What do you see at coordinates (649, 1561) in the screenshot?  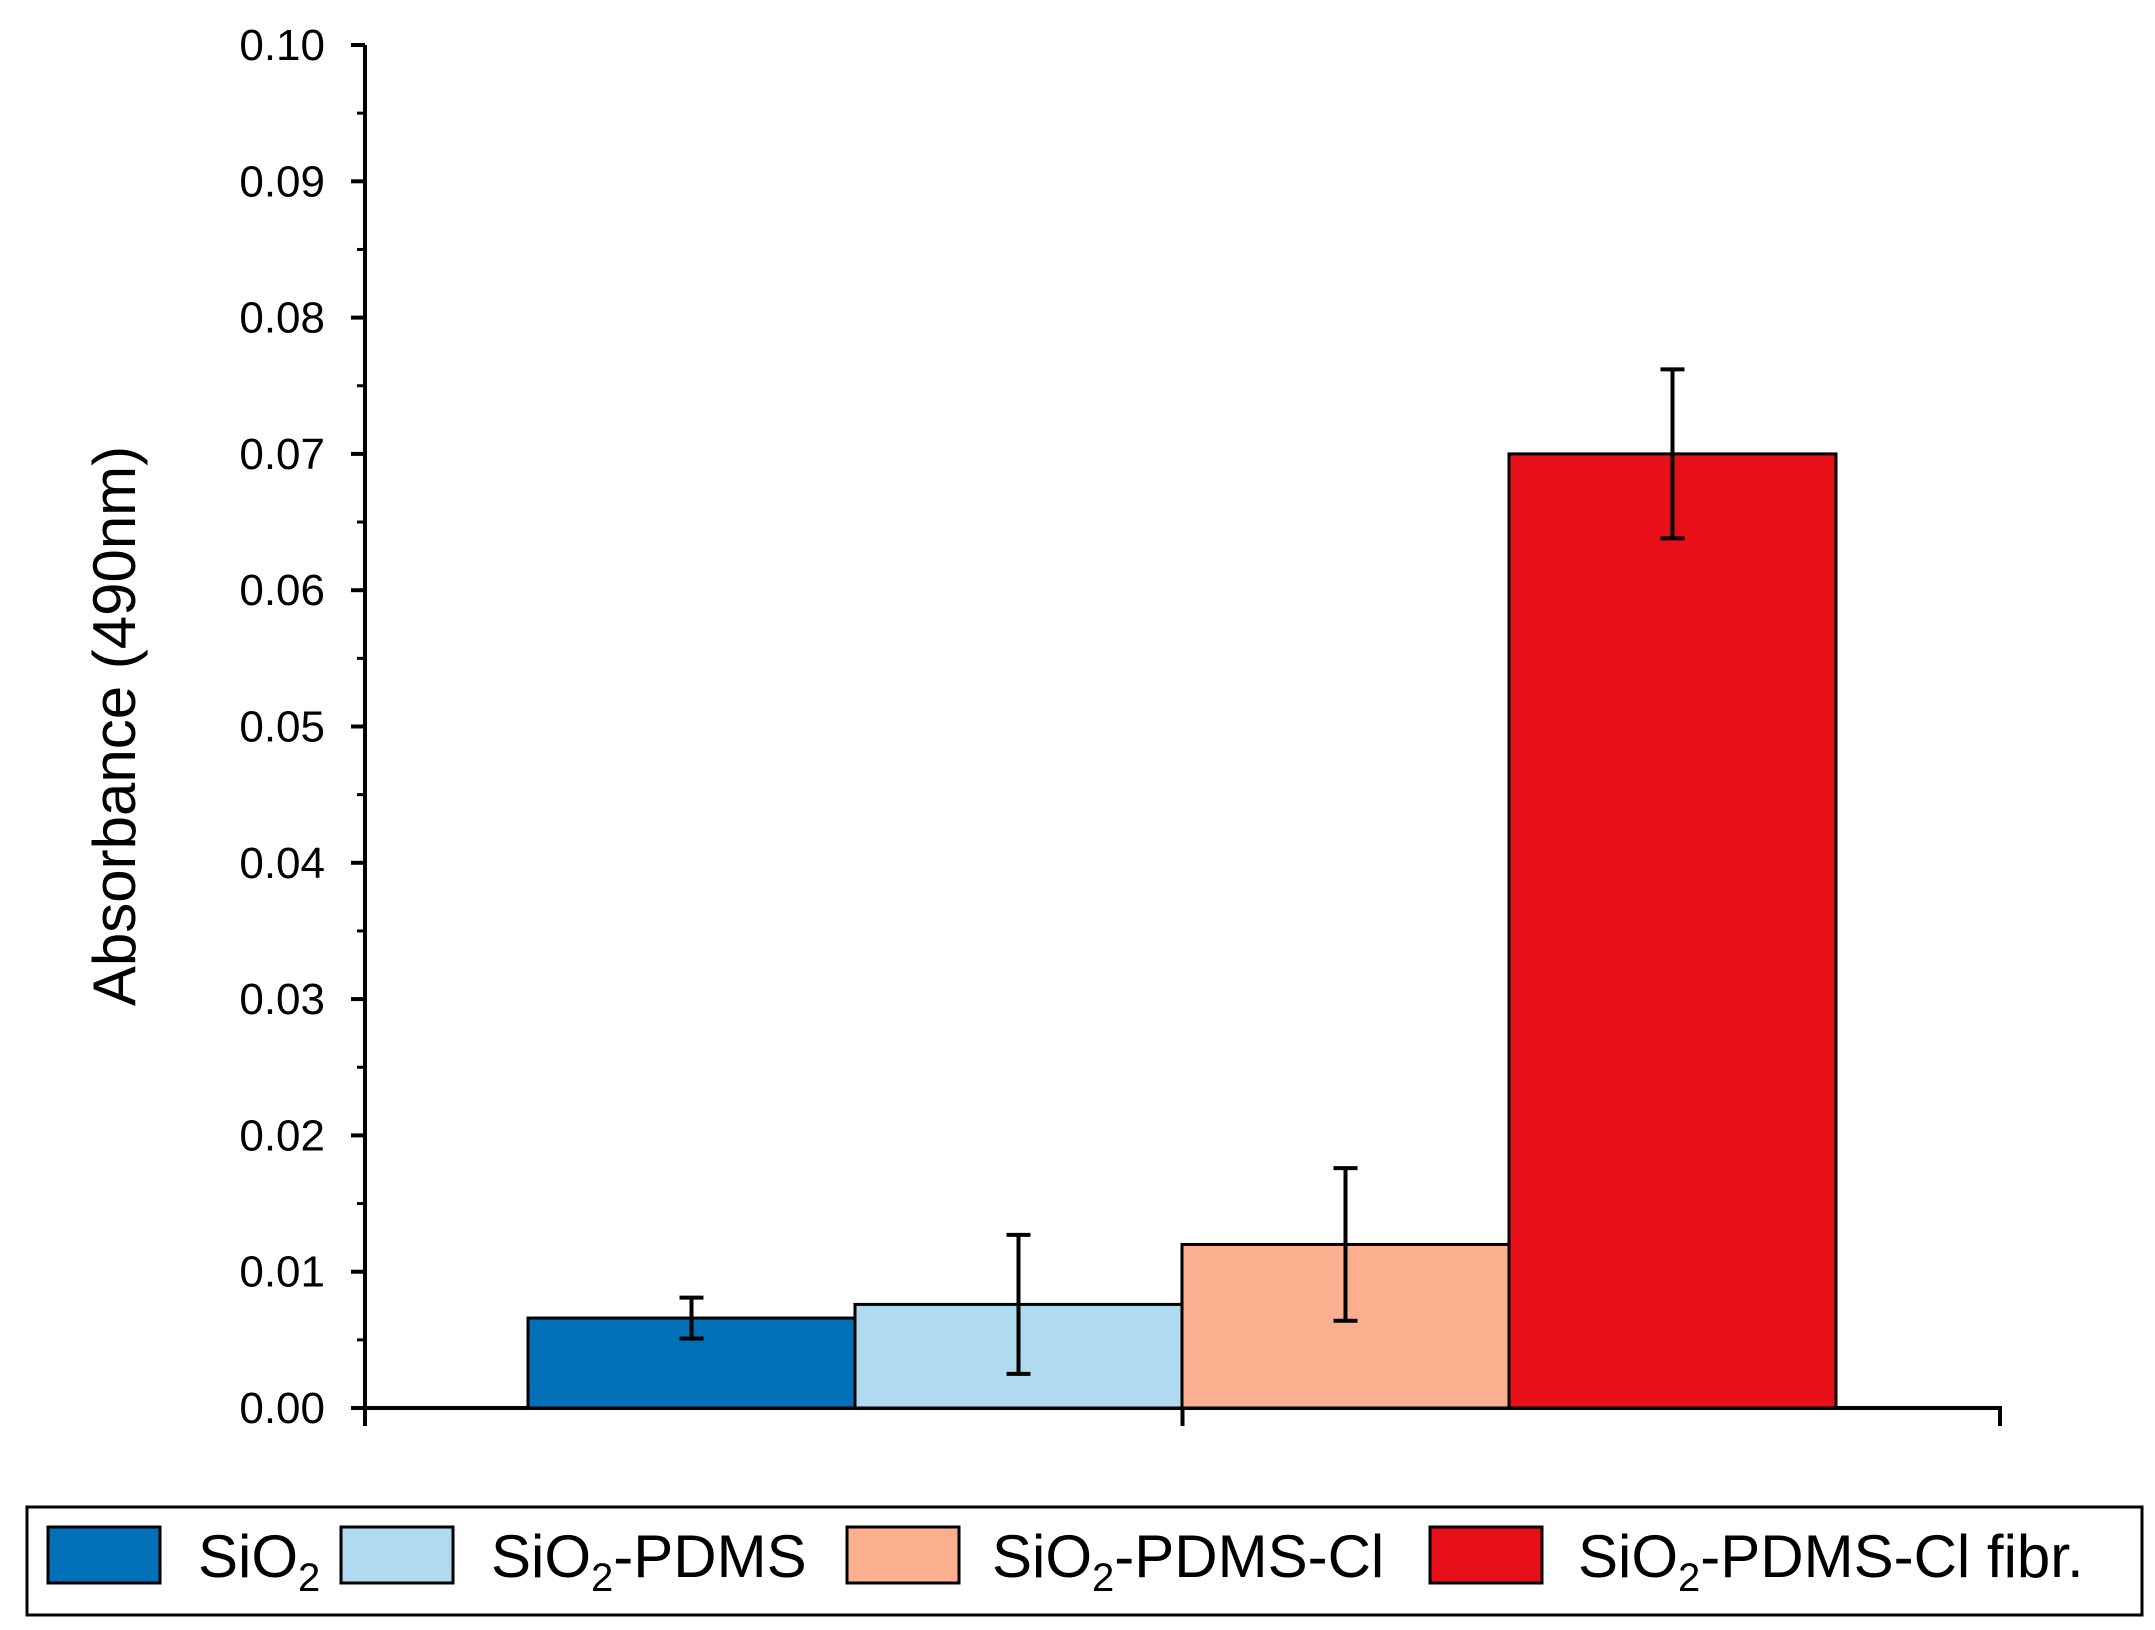 I see `legend-label: SiO2-PDMS` at bounding box center [649, 1561].